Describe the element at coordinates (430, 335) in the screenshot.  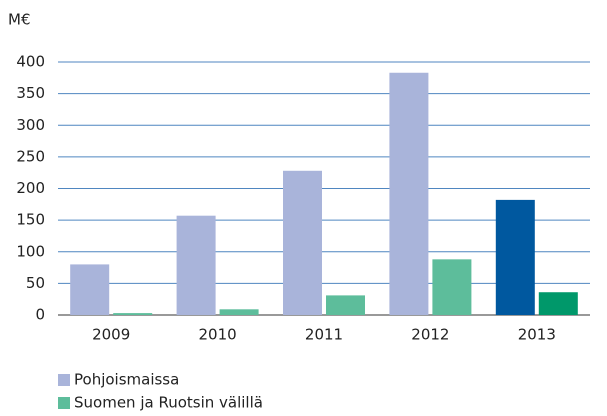
I see `x-tick-label: 2012` at that location.